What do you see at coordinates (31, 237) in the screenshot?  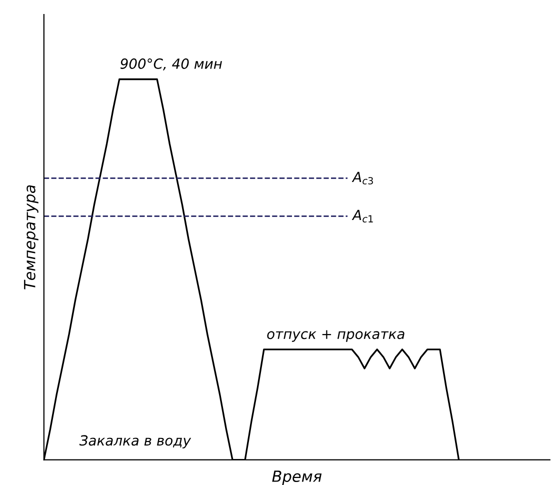 I see `y-axis-title: Температура` at bounding box center [31, 237].